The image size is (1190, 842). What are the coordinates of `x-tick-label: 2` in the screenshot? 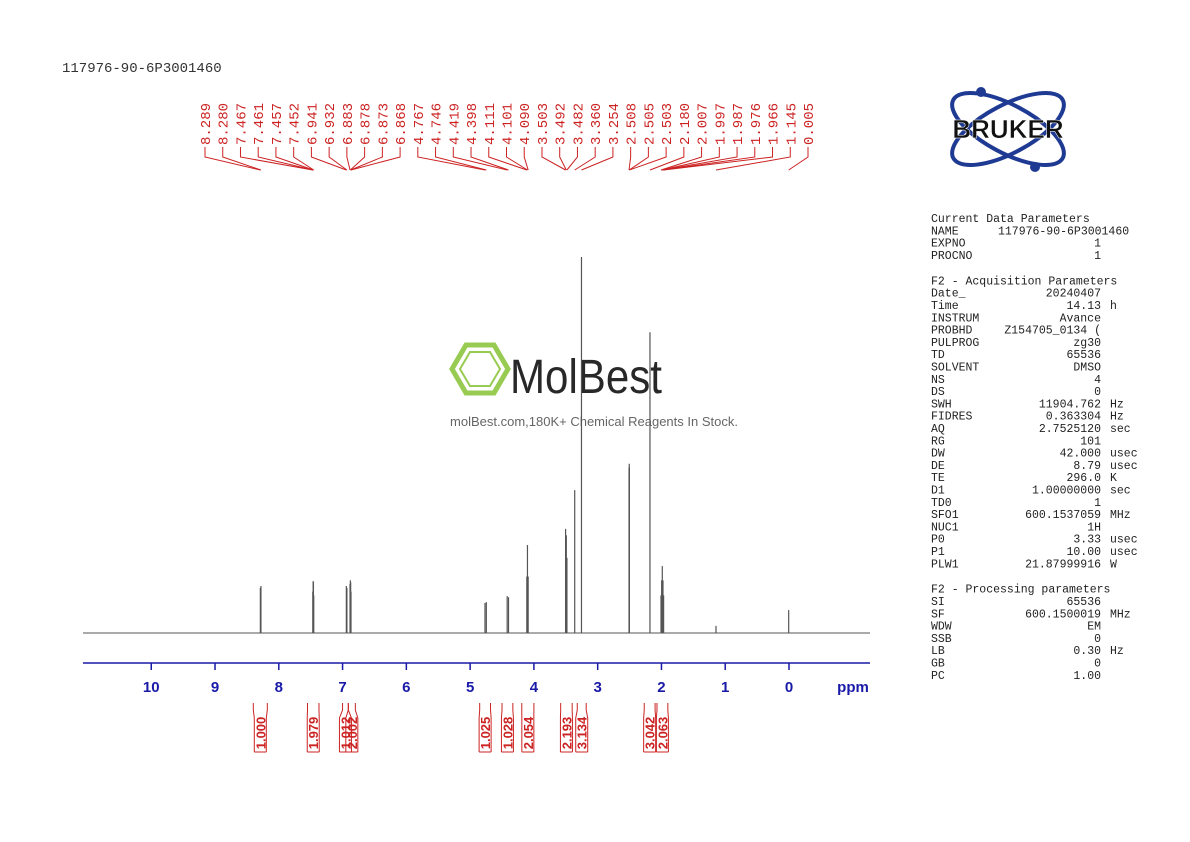 It's located at (661, 687).